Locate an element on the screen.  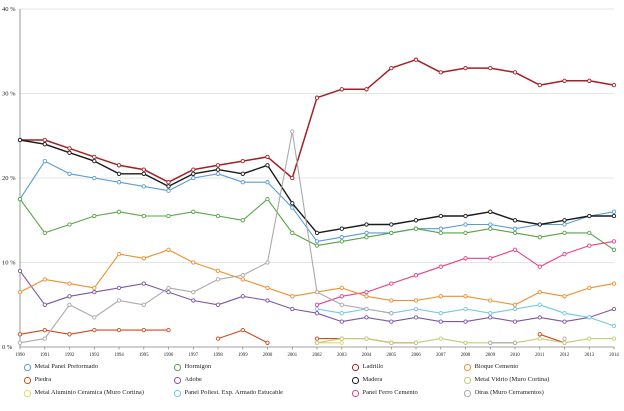
legend-item-2: Metal Aluminio Cerámica (Muro Cortina) is located at coordinates (99, 393).